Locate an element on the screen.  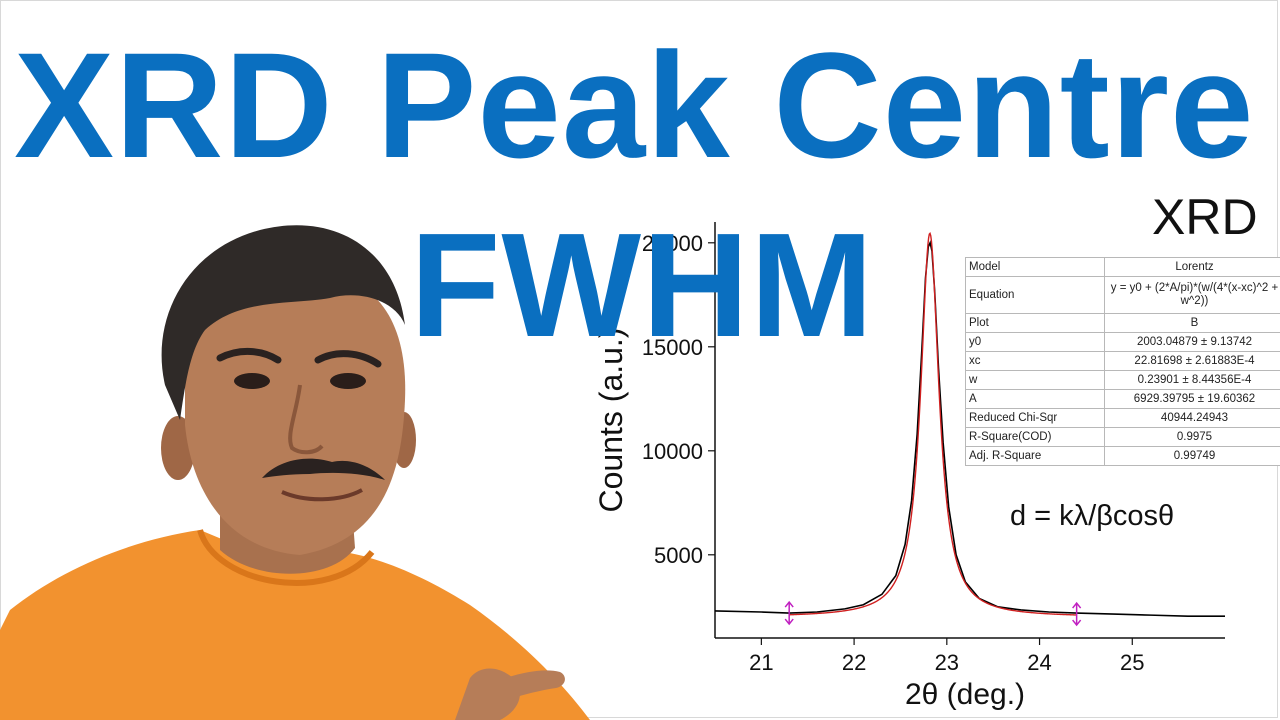
fit-table-value: 2003.04879 ± 9.13742 is located at coordinates (1192, 342).